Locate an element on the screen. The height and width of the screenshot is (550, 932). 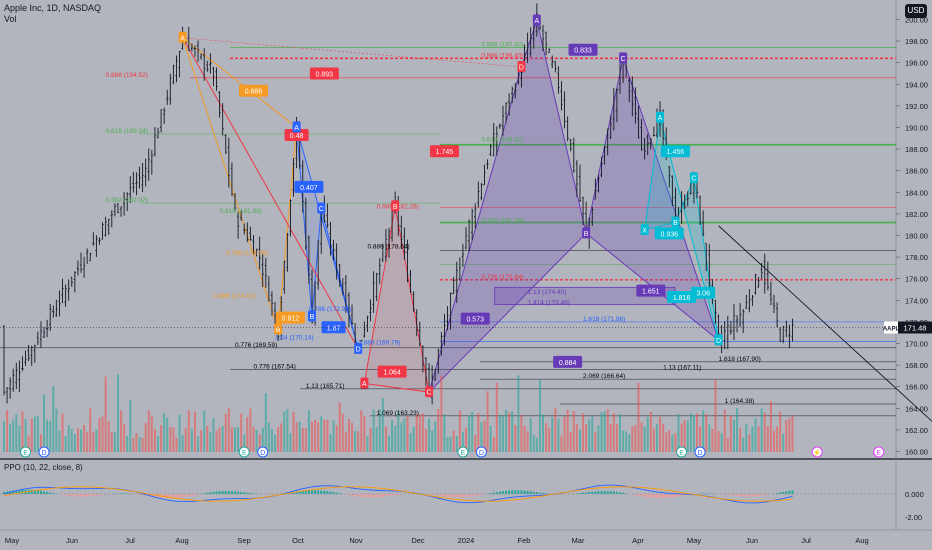
time-tick-label: Jun is located at coordinates (72, 540).